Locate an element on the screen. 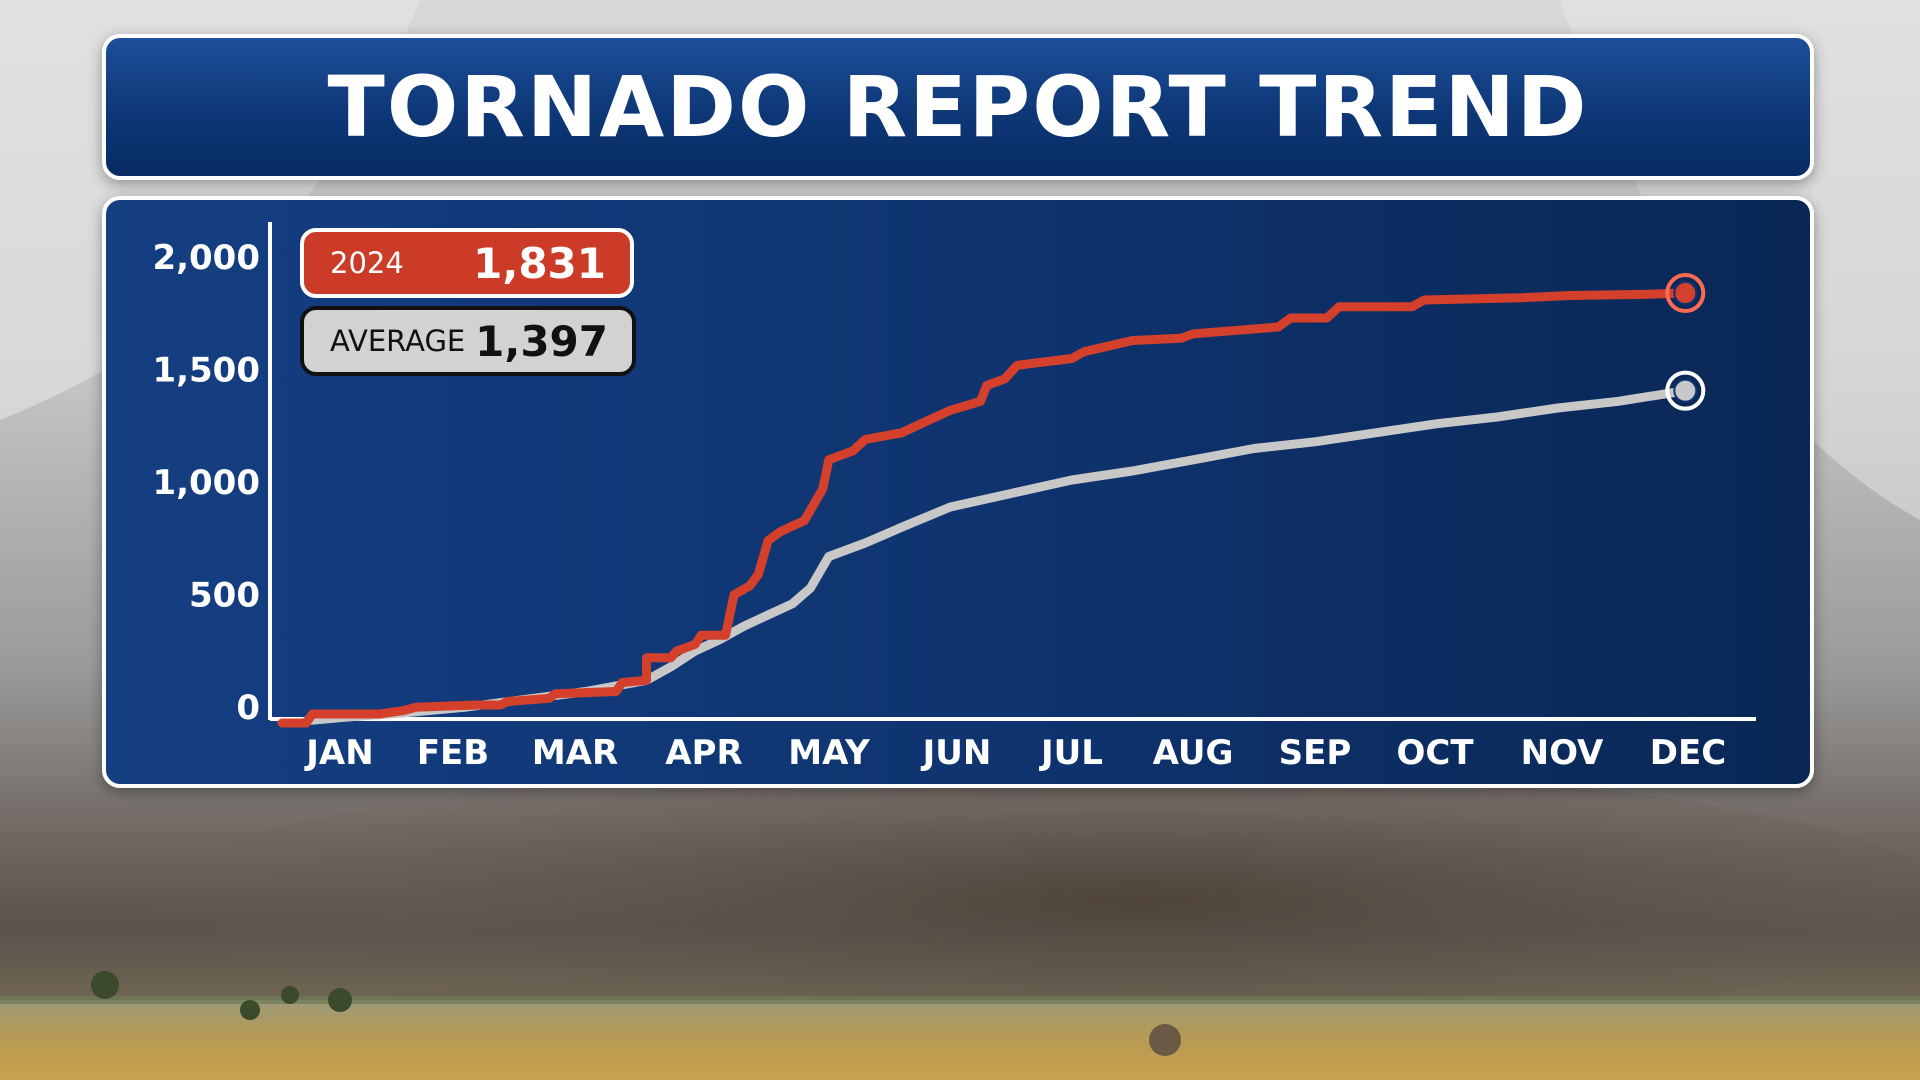 The image size is (1920, 1080). legend-average-value: 1,397 is located at coordinates (541, 341).